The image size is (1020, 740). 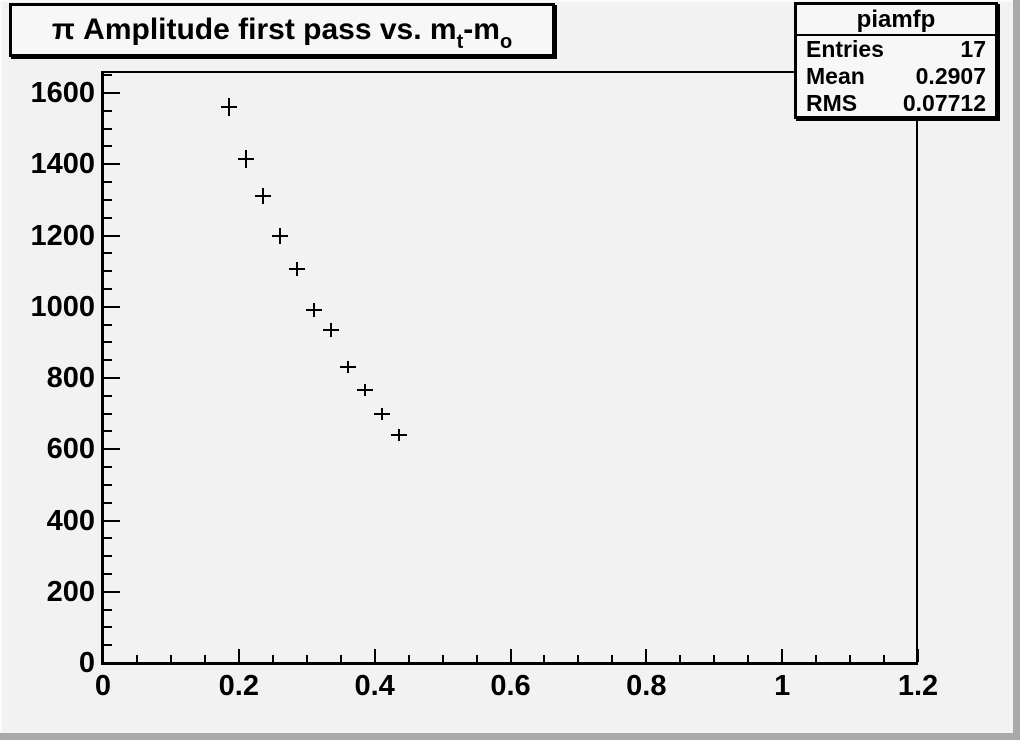 I want to click on stats-value-rms: 0.07712, so click(x=944, y=103).